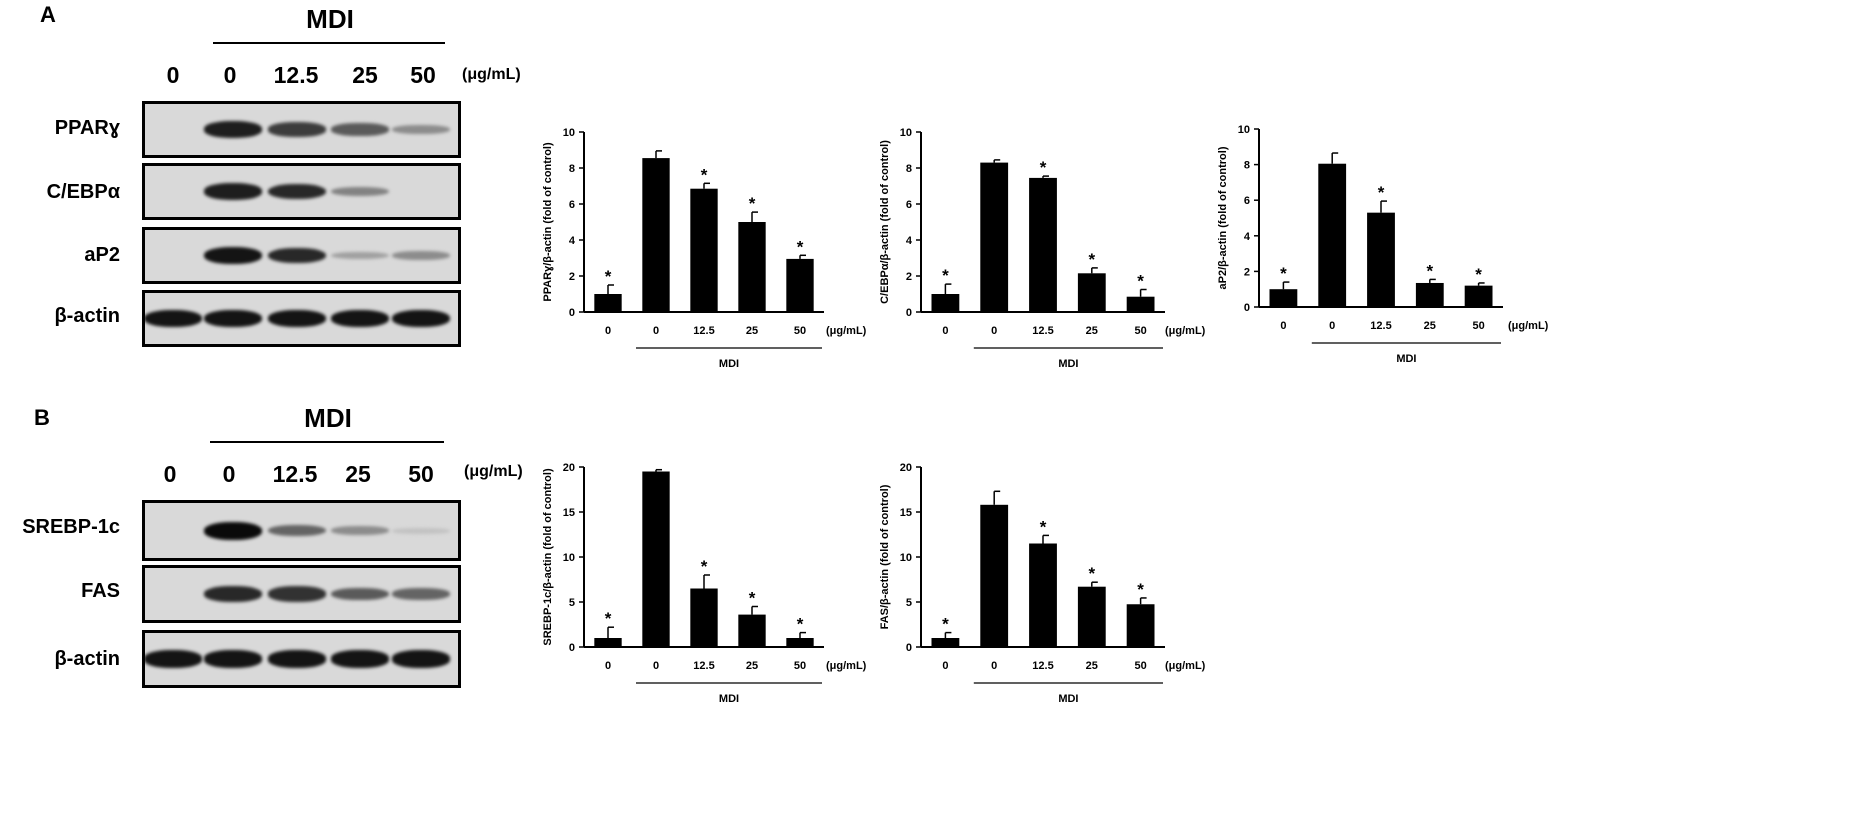 Image resolution: width=1858 pixels, height=831 pixels. Describe the element at coordinates (71, 527) in the screenshot. I see `blot-label-srebp: SREBP-1c` at that location.